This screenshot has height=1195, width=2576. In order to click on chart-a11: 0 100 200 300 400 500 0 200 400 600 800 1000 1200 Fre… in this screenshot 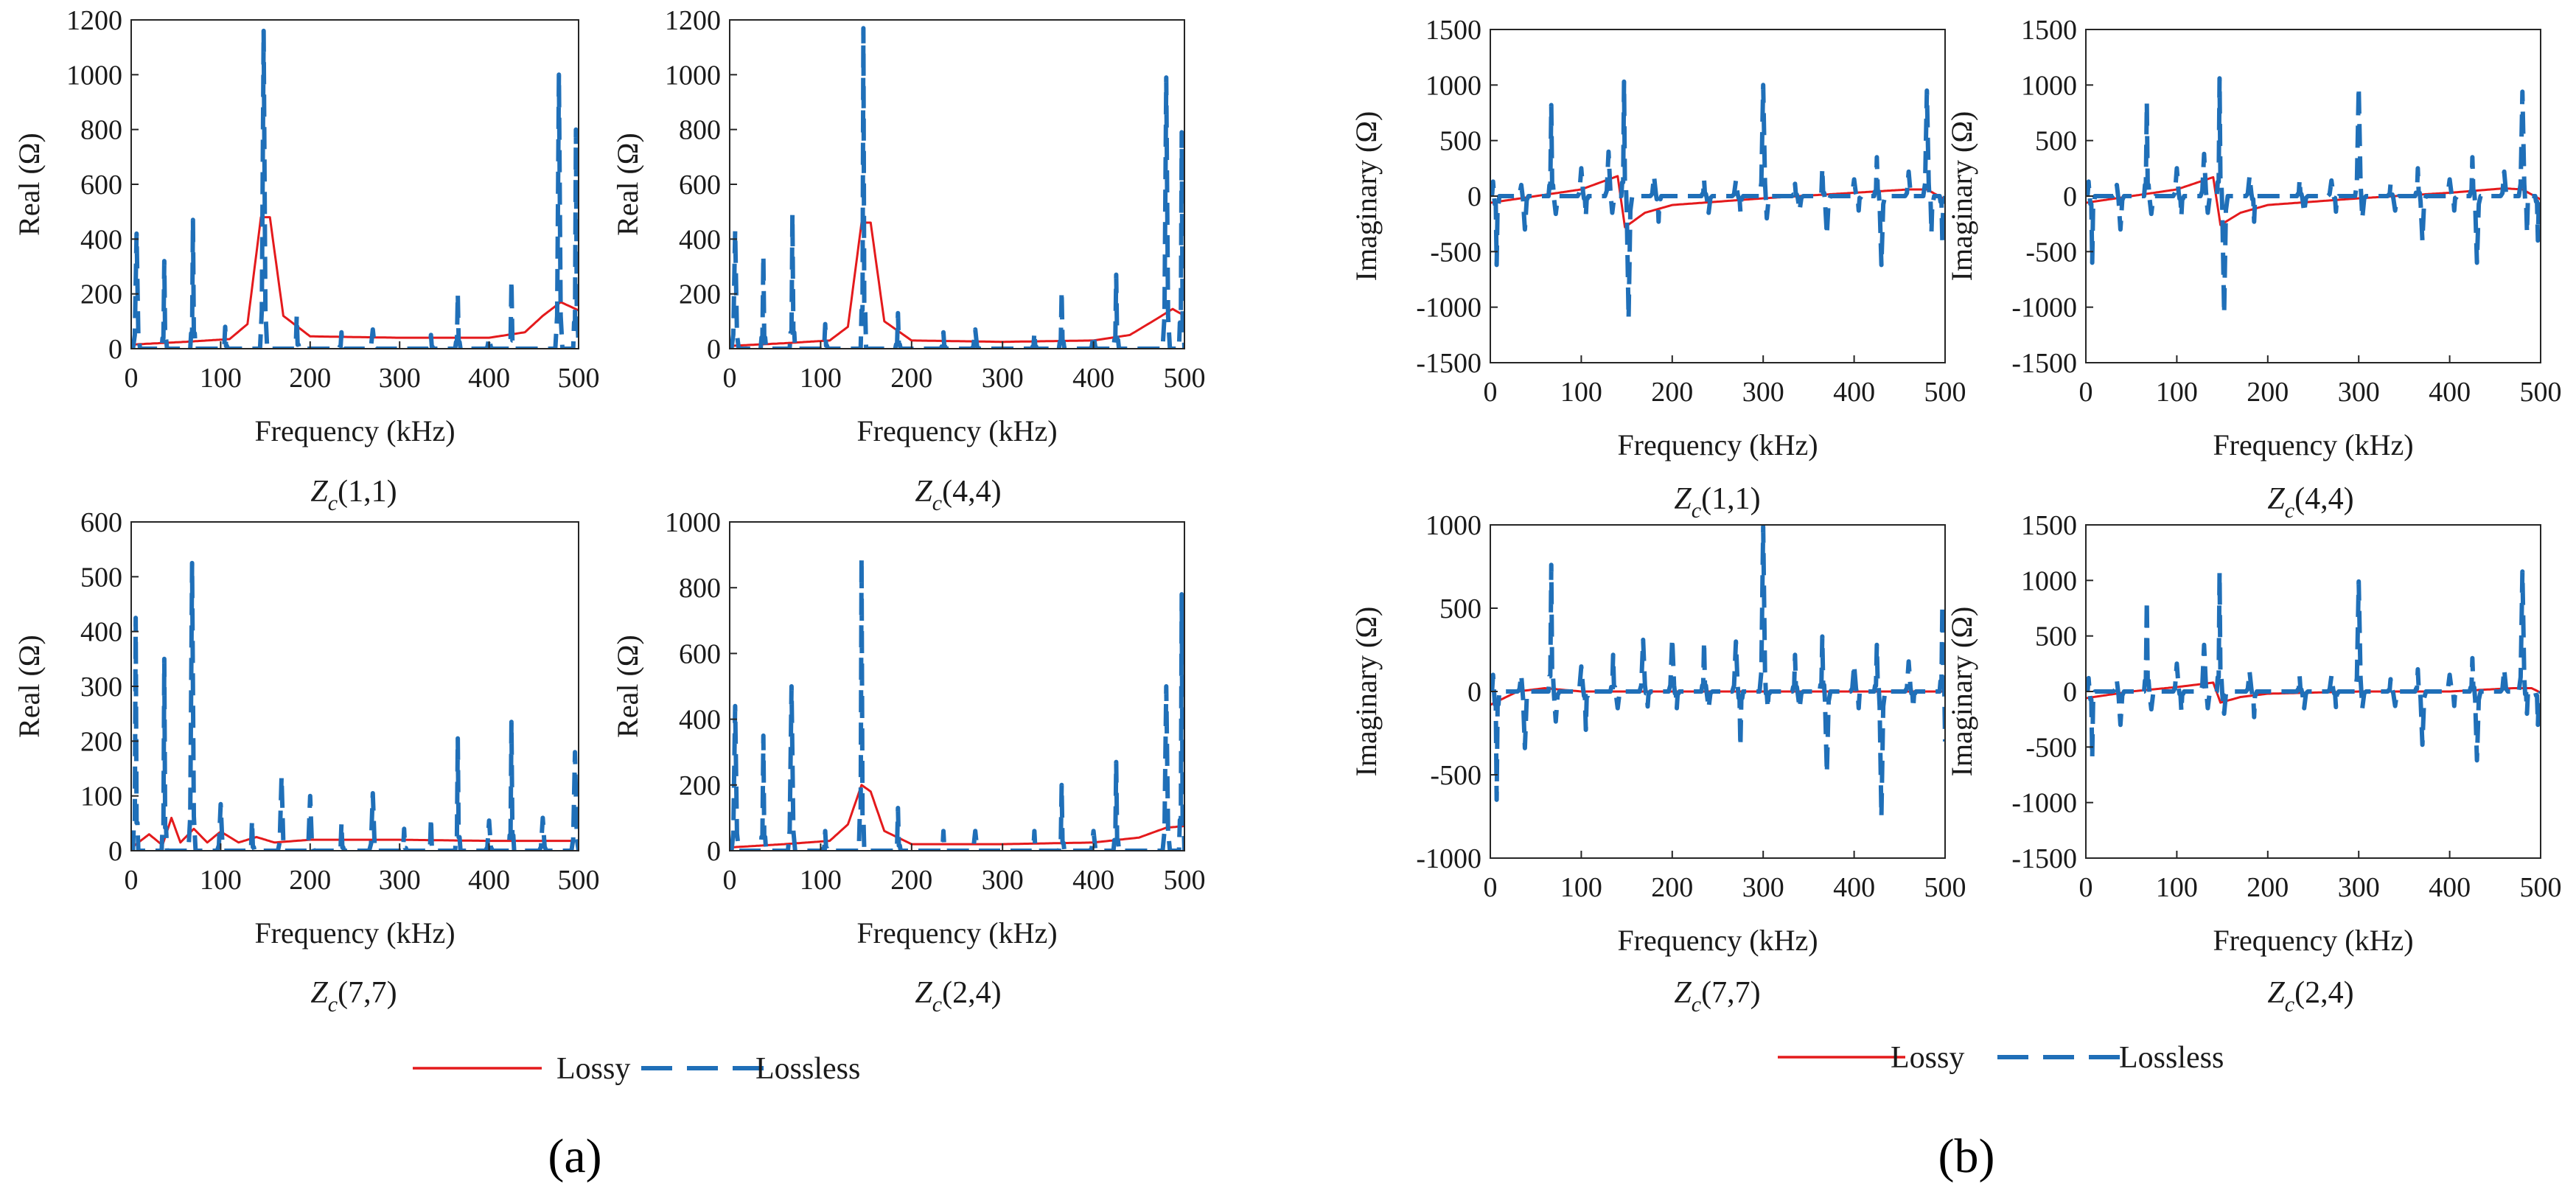, I will do `click(306, 260)`.